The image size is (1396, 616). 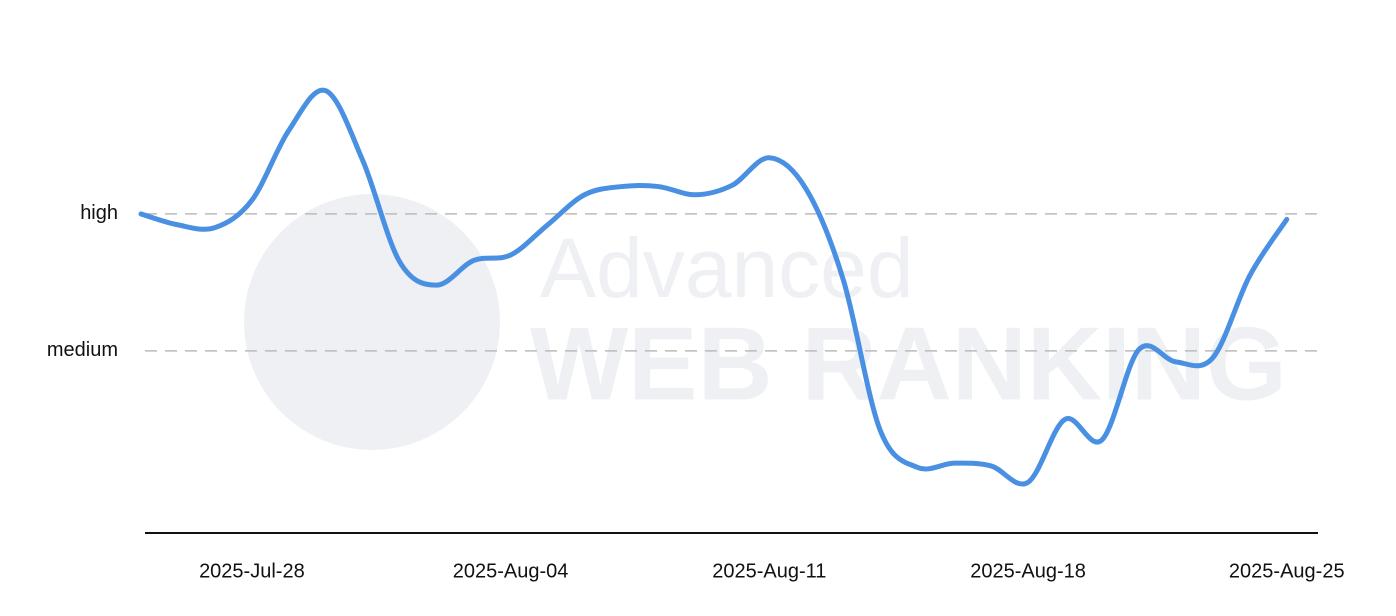 I want to click on x-tick-label: 2025-Aug-25, so click(x=1287, y=571).